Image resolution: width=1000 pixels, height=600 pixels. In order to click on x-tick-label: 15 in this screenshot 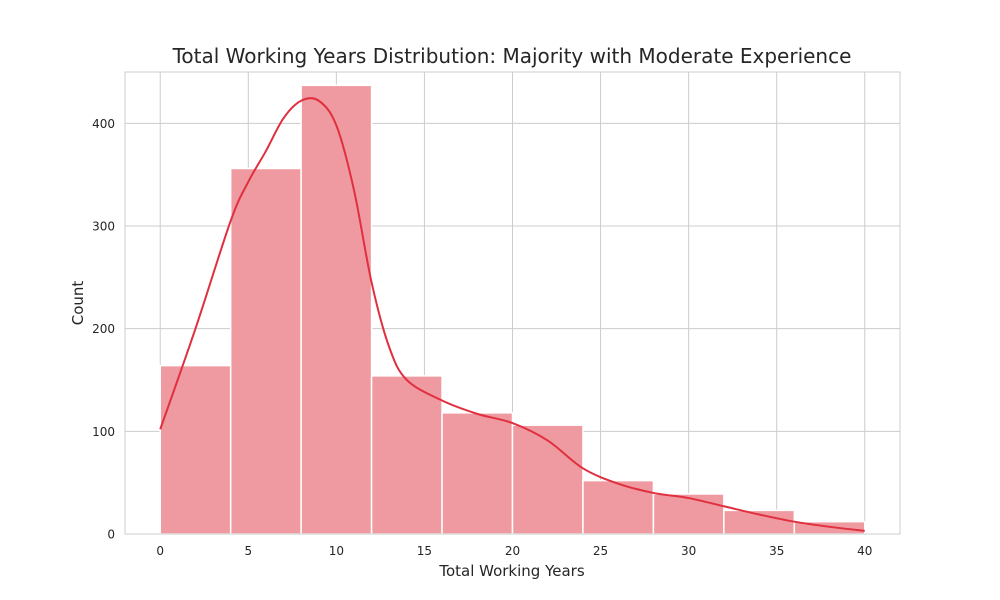, I will do `click(424, 551)`.